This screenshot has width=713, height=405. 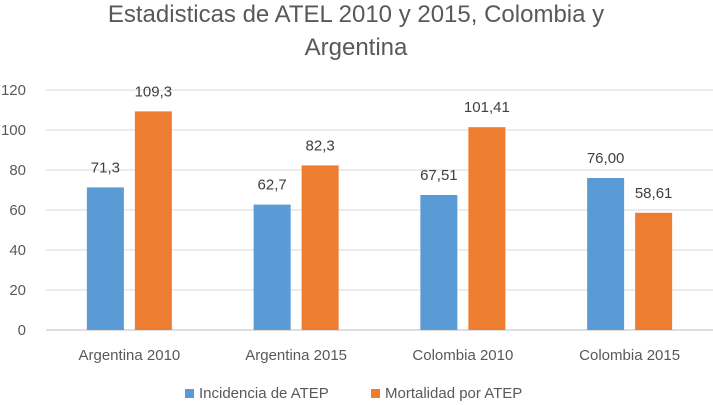 What do you see at coordinates (17, 290) in the screenshot?
I see `y-tick-label: 20` at bounding box center [17, 290].